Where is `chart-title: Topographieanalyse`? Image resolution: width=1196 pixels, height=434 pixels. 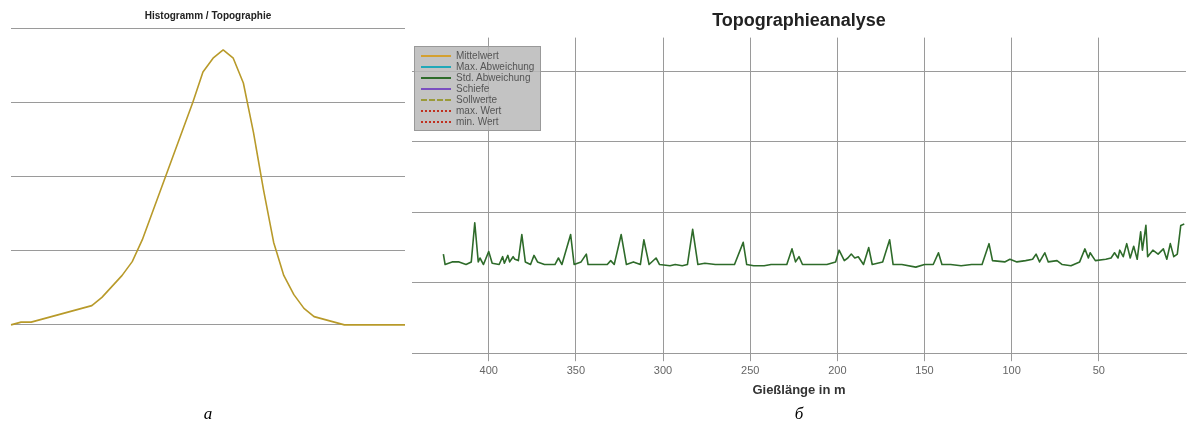
chart-title: Topographieanalyse is located at coordinates (799, 19).